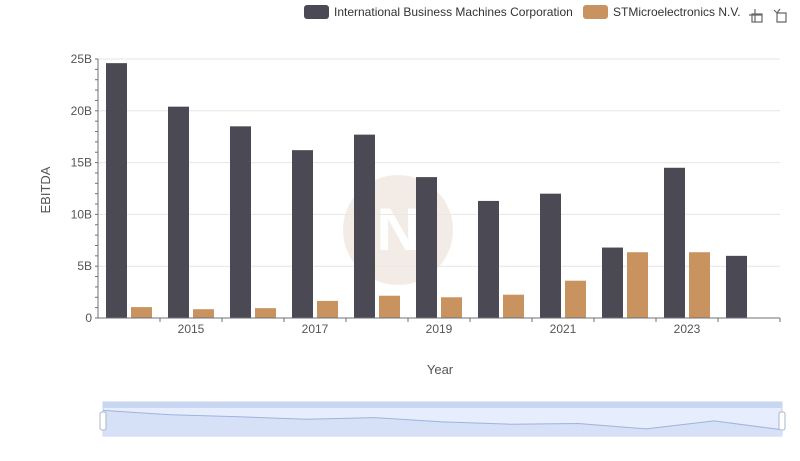 The height and width of the screenshot is (461, 800). I want to click on y-tick-label: 10B, so click(81, 214).